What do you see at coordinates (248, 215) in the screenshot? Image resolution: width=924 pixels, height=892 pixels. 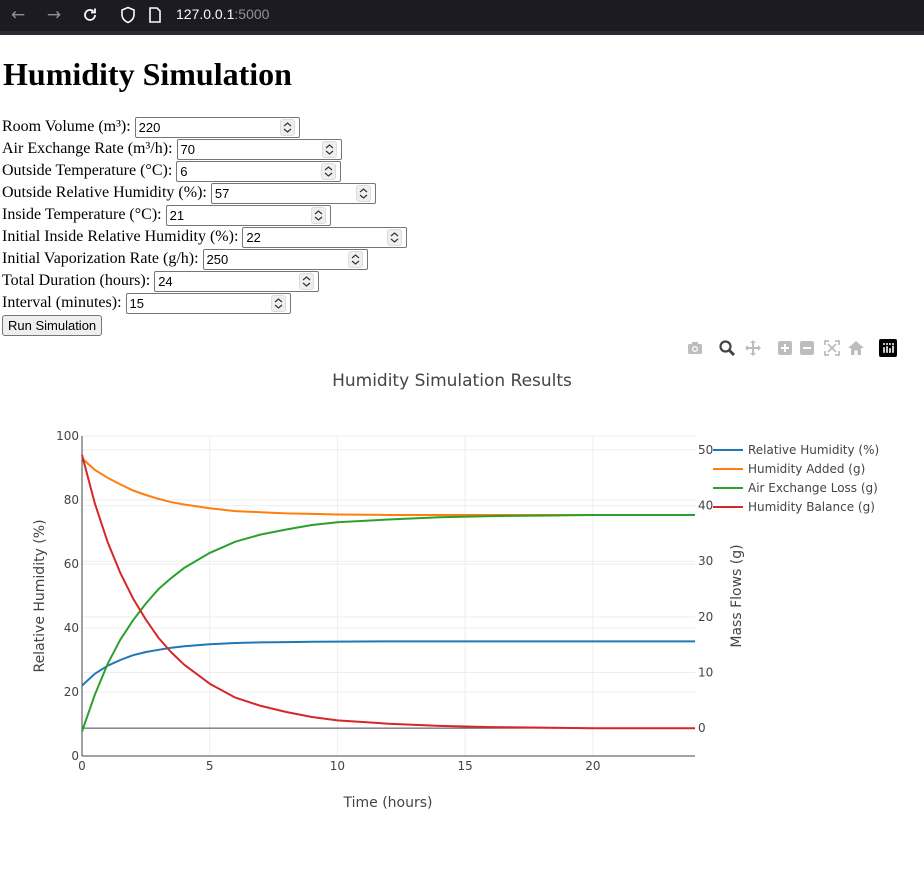 I see `inside-temperature-input: 21` at bounding box center [248, 215].